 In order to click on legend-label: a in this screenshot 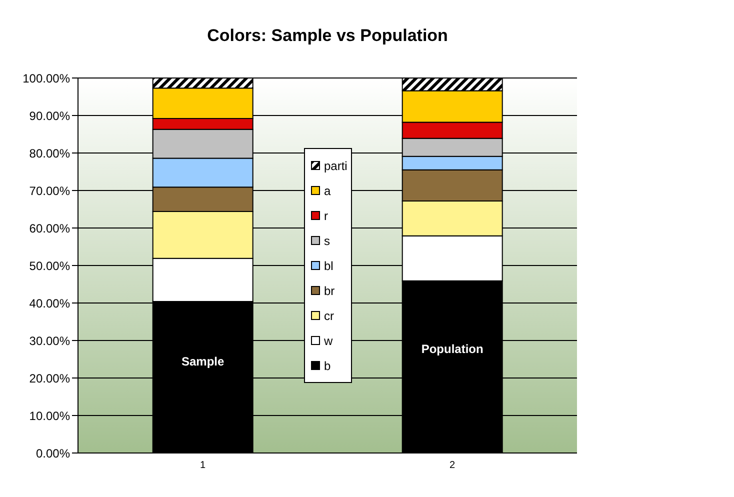, I will do `click(327, 191)`.